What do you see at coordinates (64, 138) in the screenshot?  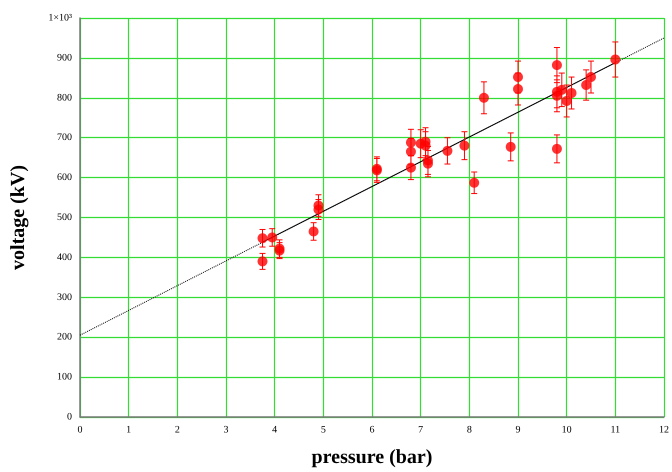 I see `y-tick-label: 700` at bounding box center [64, 138].